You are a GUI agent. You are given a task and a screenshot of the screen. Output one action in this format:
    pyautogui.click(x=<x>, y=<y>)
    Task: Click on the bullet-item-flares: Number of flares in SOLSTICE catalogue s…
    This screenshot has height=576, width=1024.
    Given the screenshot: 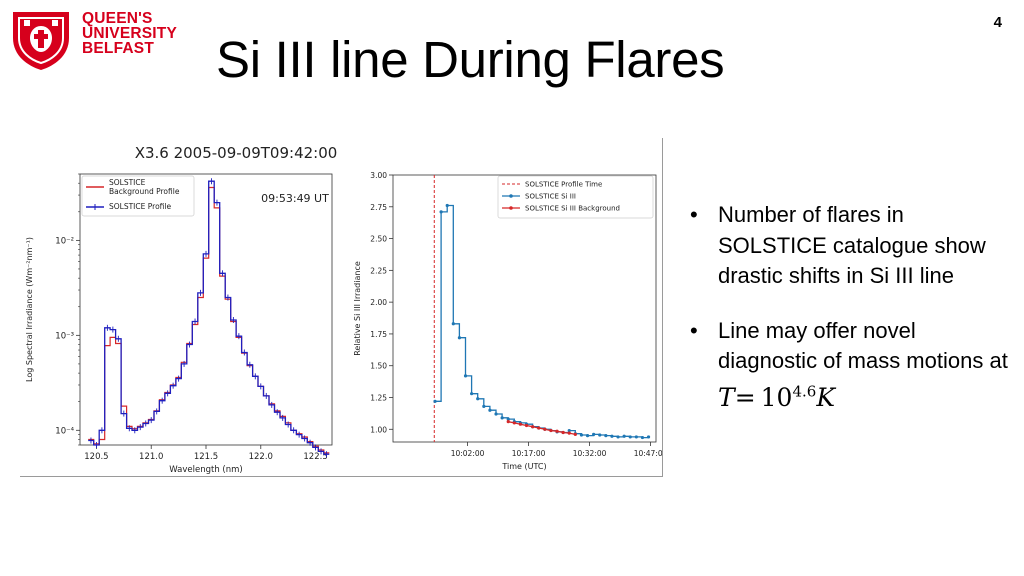 What is the action you would take?
    pyautogui.click(x=850, y=246)
    